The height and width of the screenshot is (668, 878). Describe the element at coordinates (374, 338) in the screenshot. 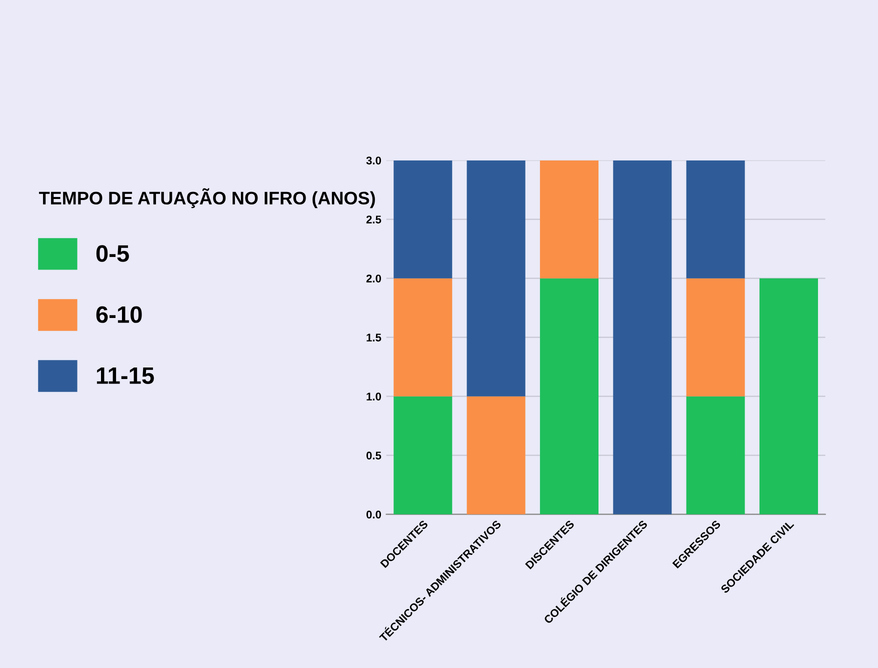

I see `y-tick-label: 1.5` at that location.